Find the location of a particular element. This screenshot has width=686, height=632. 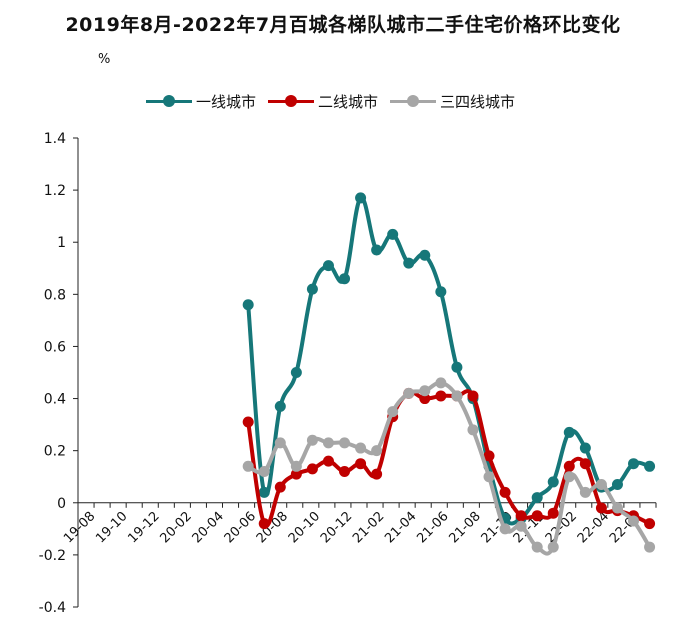

legend-label-tier34: 三四线城市 is located at coordinates (478, 101).